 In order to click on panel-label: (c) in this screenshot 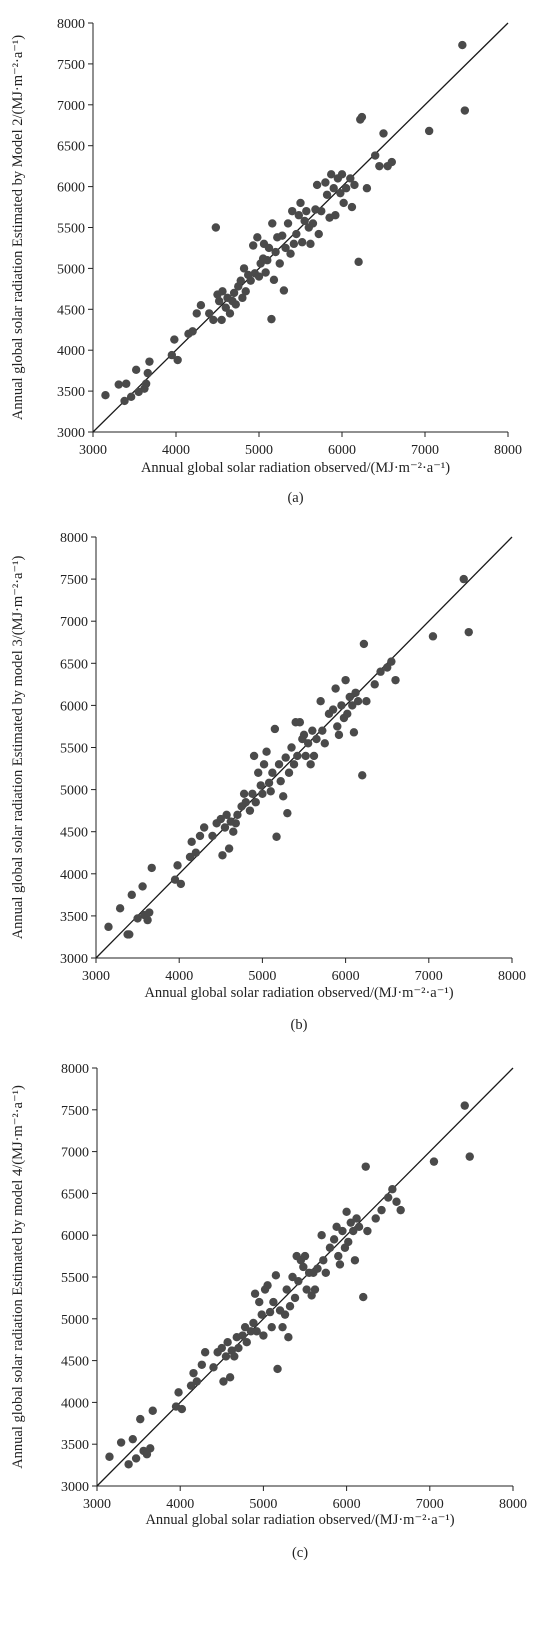, I will do `click(300, 1553)`.